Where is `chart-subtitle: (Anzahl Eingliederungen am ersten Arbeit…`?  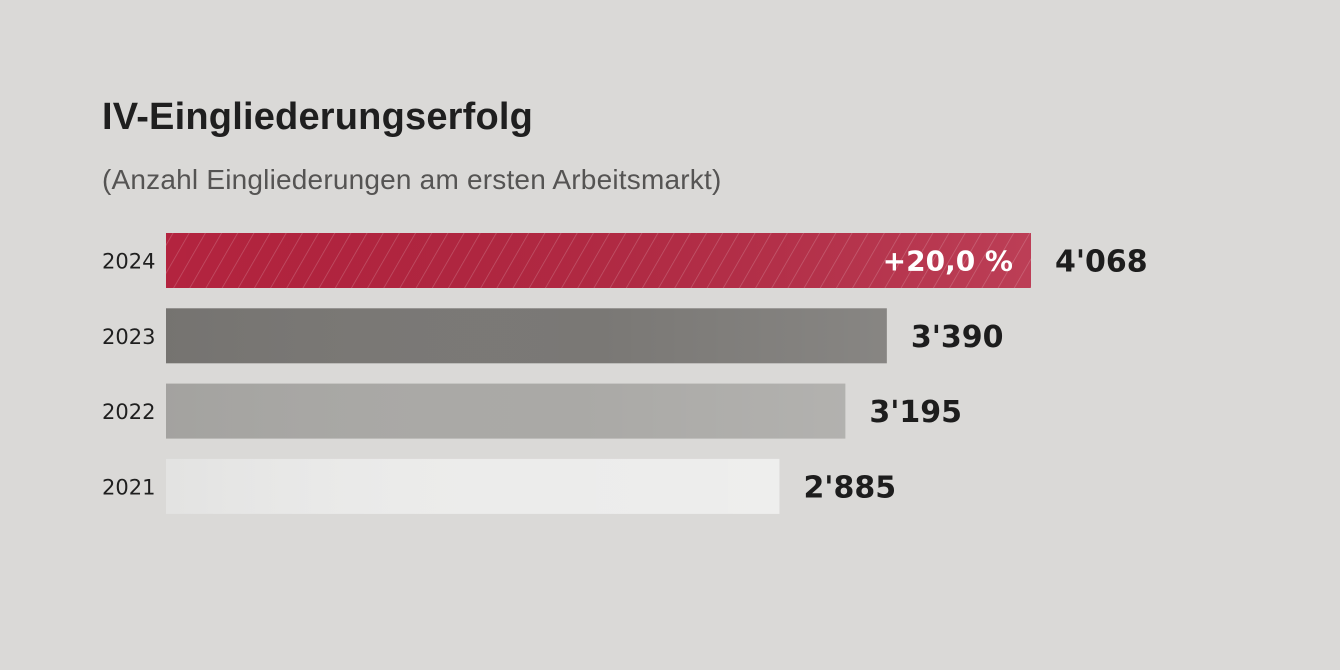 chart-subtitle: (Anzahl Eingliederungen am ersten Arbeit… is located at coordinates (412, 179).